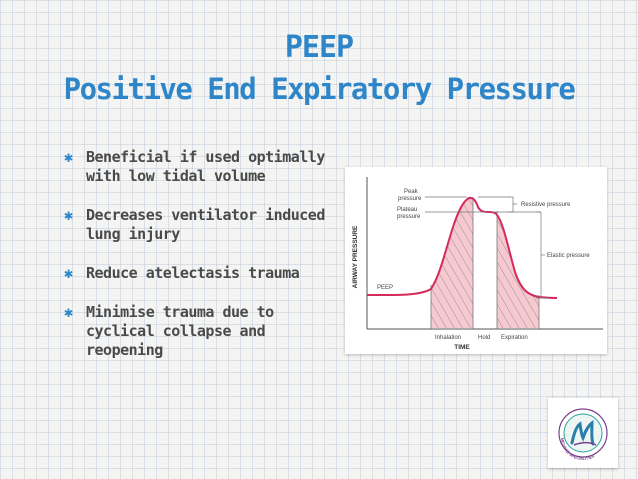 This screenshot has height=479, width=638. Describe the element at coordinates (355, 256) in the screenshot. I see `y-axis-label: AIRWAY PRESSURE` at that location.